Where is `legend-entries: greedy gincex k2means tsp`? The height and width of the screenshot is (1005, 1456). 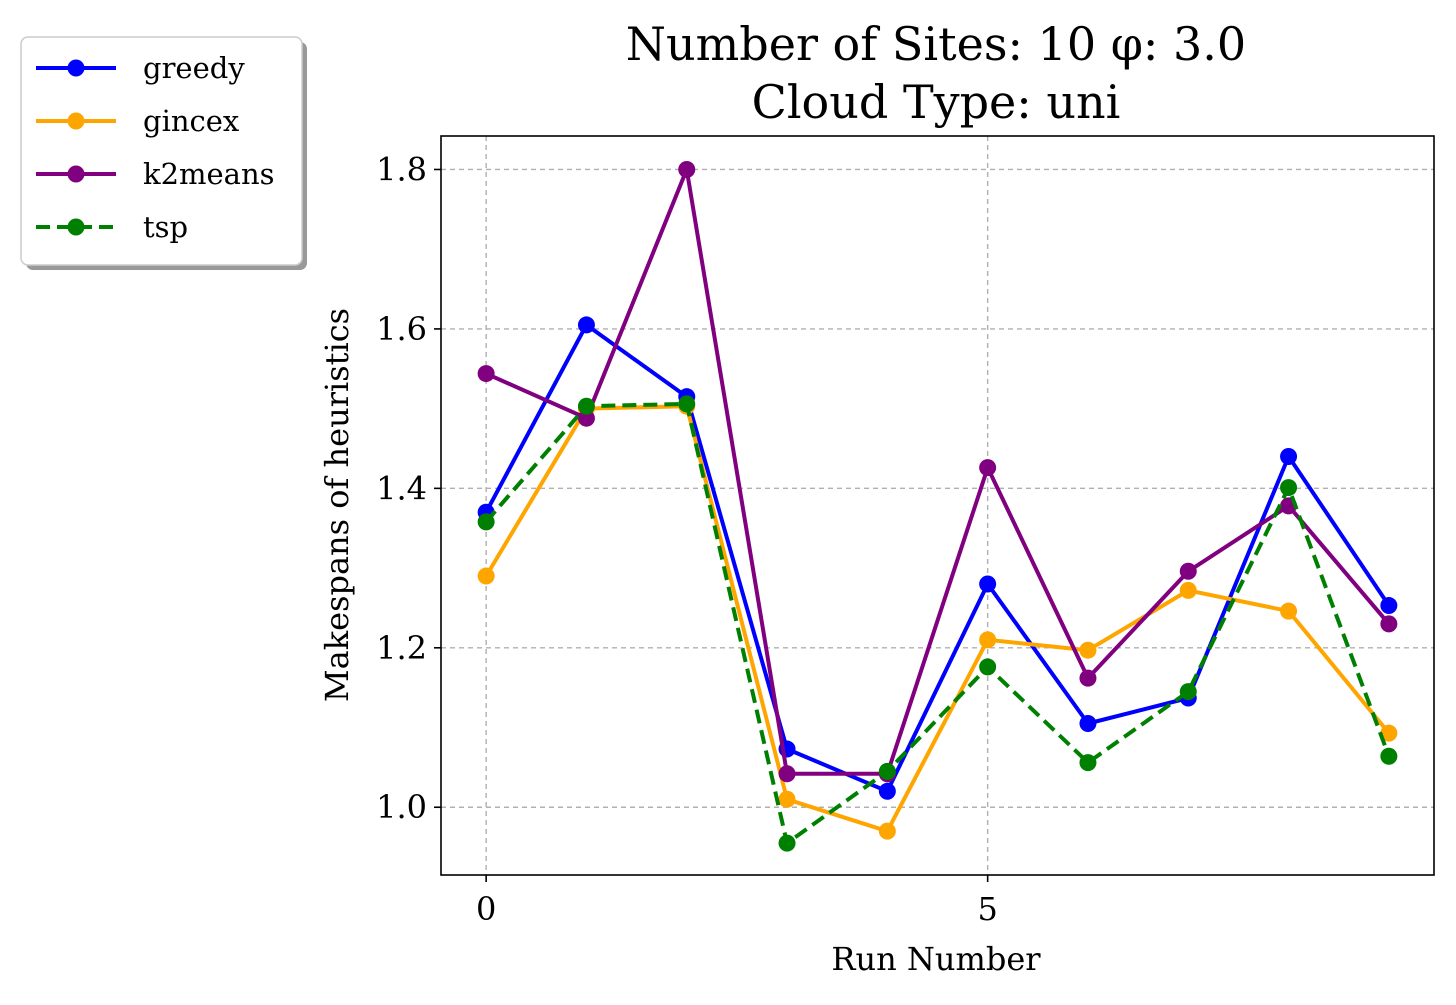
legend-entries: greedy gincex k2means tsp is located at coordinates (155, 147).